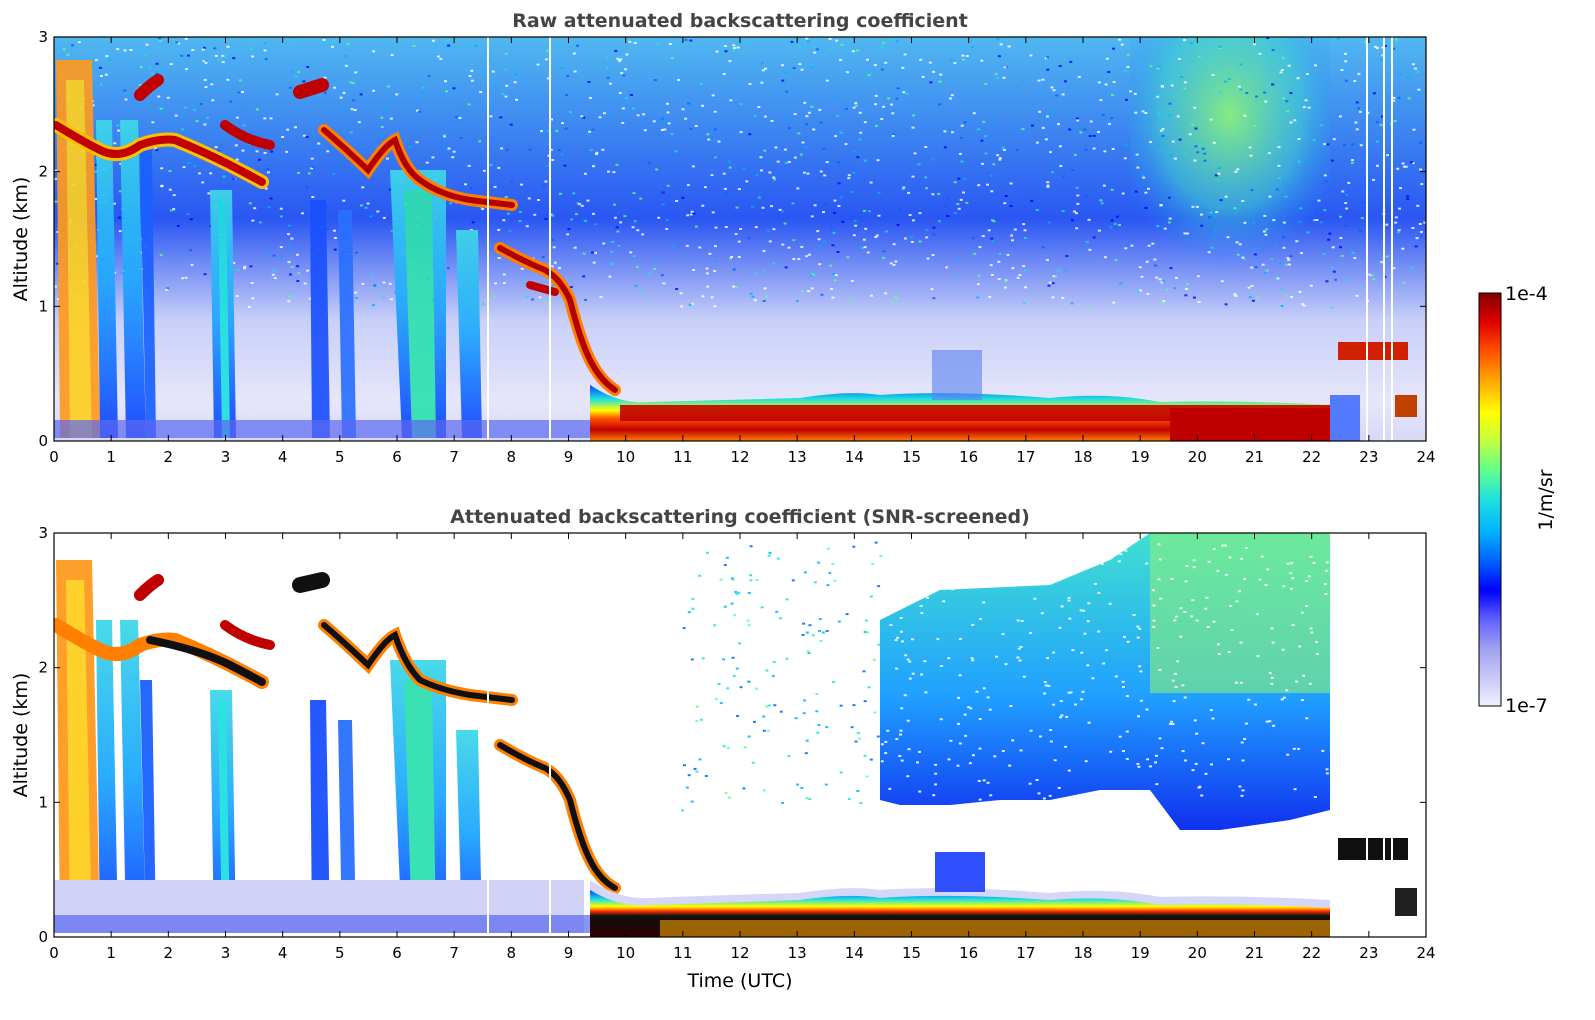 Image resolution: width=1595 pixels, height=1020 pixels. I want to click on raw-green-patch, so click(1230, 167).